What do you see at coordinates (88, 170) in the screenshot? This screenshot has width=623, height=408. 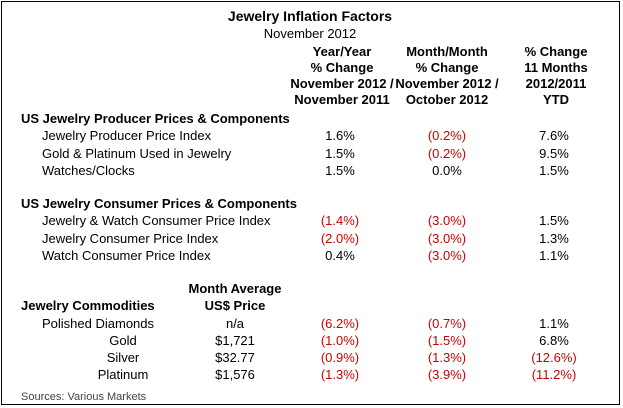 I see `row-label: Watches/Clocks` at bounding box center [88, 170].